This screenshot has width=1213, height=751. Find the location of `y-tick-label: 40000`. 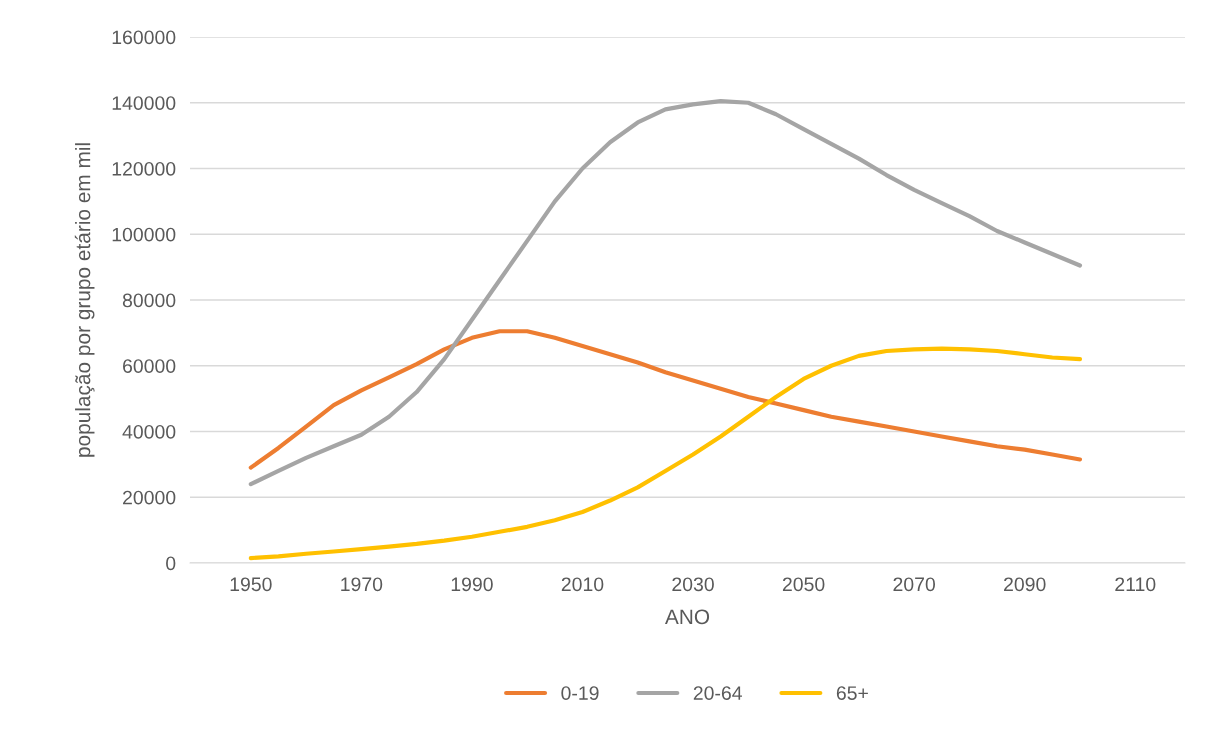

y-tick-label: 40000 is located at coordinates (149, 431).